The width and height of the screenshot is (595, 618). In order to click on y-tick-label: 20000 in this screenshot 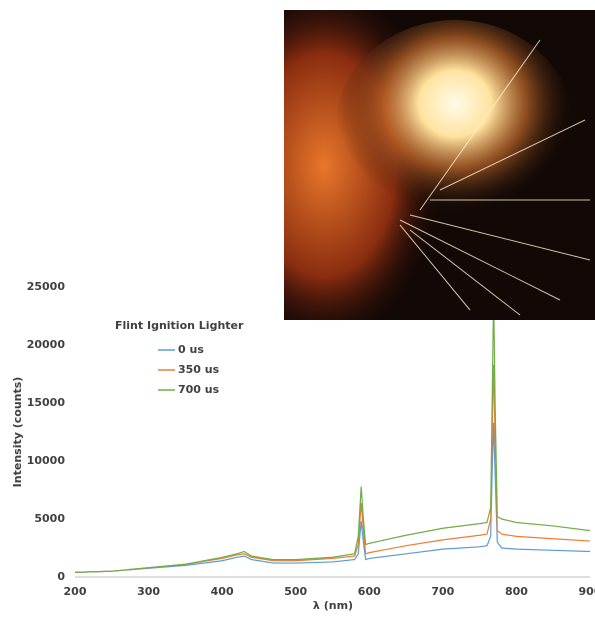, I will do `click(46, 344)`.